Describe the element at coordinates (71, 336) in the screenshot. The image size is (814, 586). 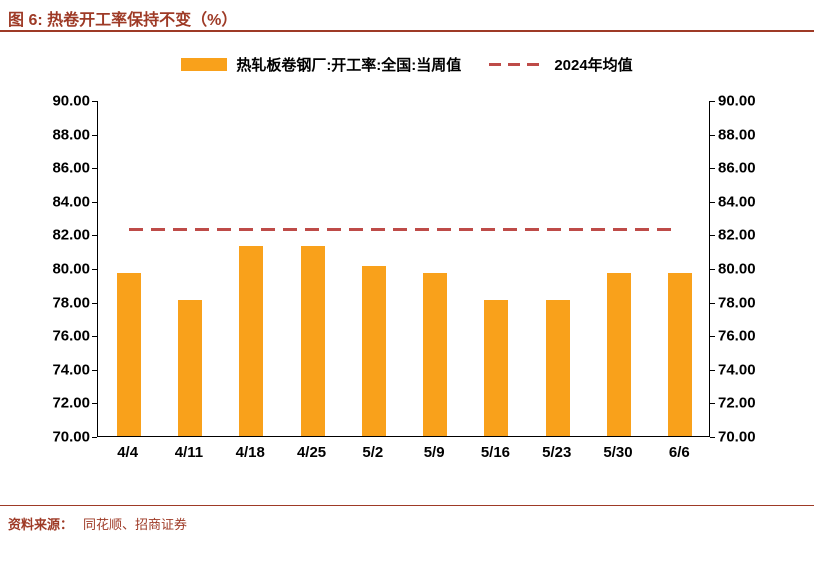
I see `y-axis-label-left: 76.00` at that location.